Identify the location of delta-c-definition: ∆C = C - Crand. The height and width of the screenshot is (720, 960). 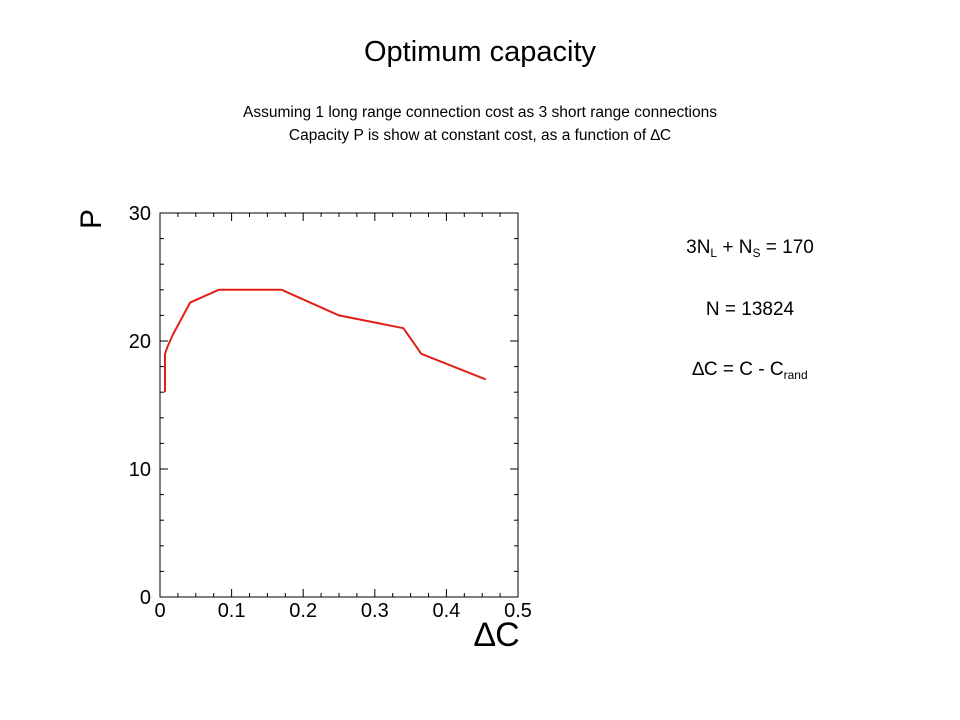
(750, 370).